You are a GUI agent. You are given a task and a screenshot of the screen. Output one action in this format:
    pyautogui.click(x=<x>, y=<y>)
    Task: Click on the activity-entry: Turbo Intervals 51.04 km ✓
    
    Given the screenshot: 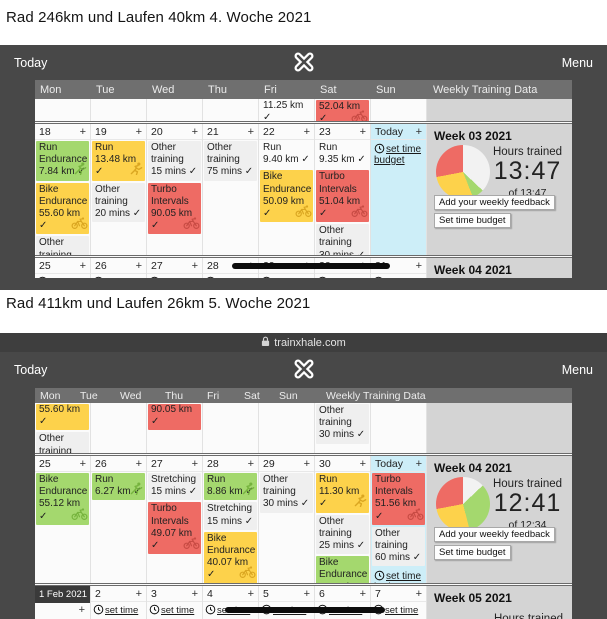 What is the action you would take?
    pyautogui.click(x=342, y=196)
    